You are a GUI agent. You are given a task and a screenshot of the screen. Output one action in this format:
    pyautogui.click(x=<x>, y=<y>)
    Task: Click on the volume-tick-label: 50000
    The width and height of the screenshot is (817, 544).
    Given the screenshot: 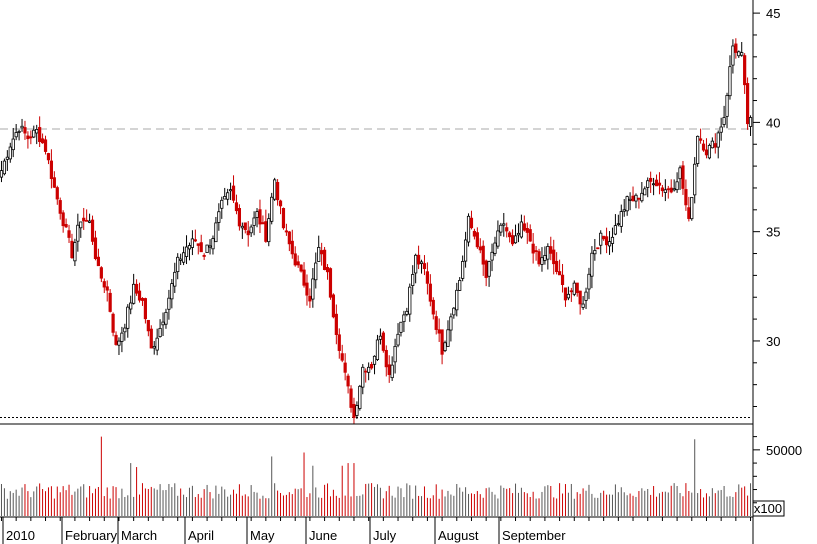 What is the action you would take?
    pyautogui.click(x=784, y=450)
    